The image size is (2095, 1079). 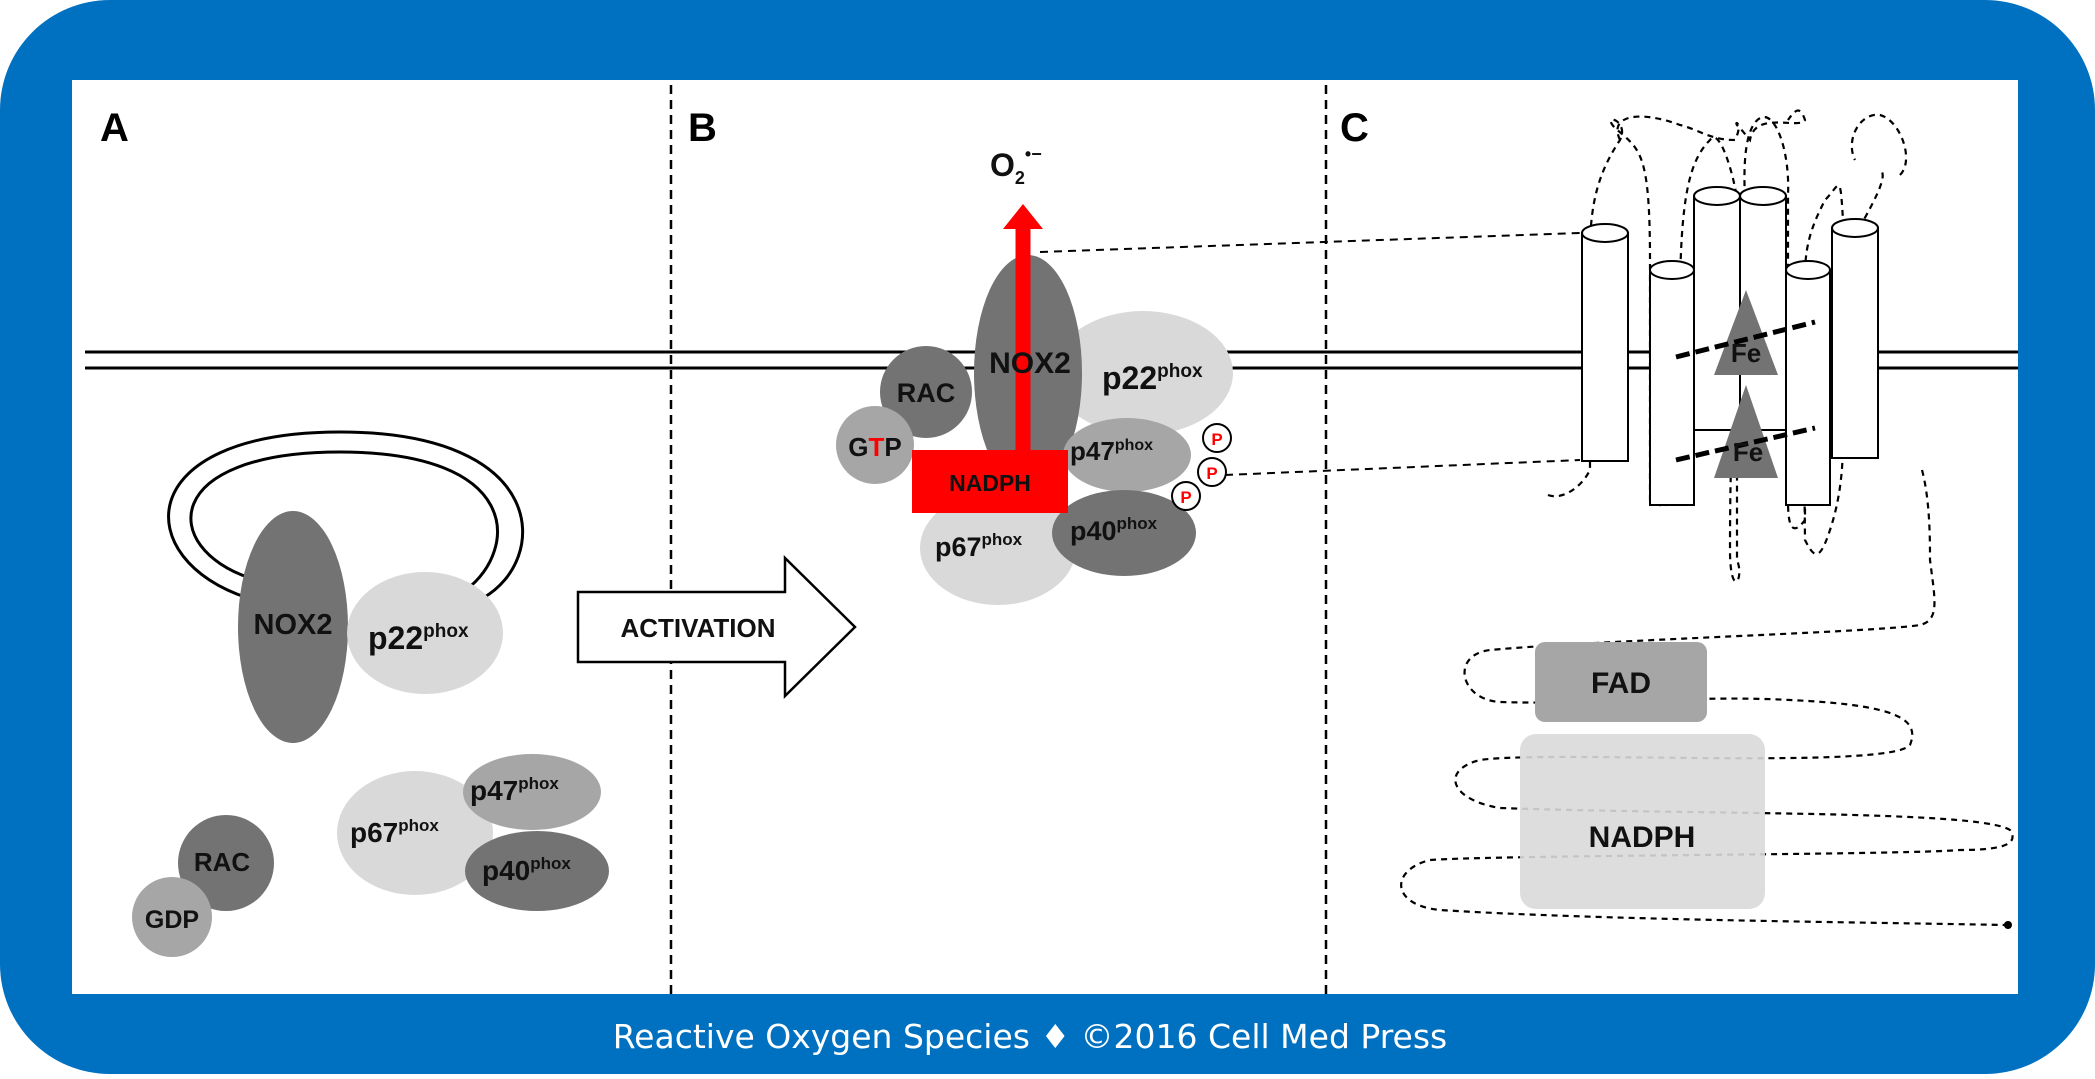 I want to click on p40-sup: phox, so click(x=550, y=863).